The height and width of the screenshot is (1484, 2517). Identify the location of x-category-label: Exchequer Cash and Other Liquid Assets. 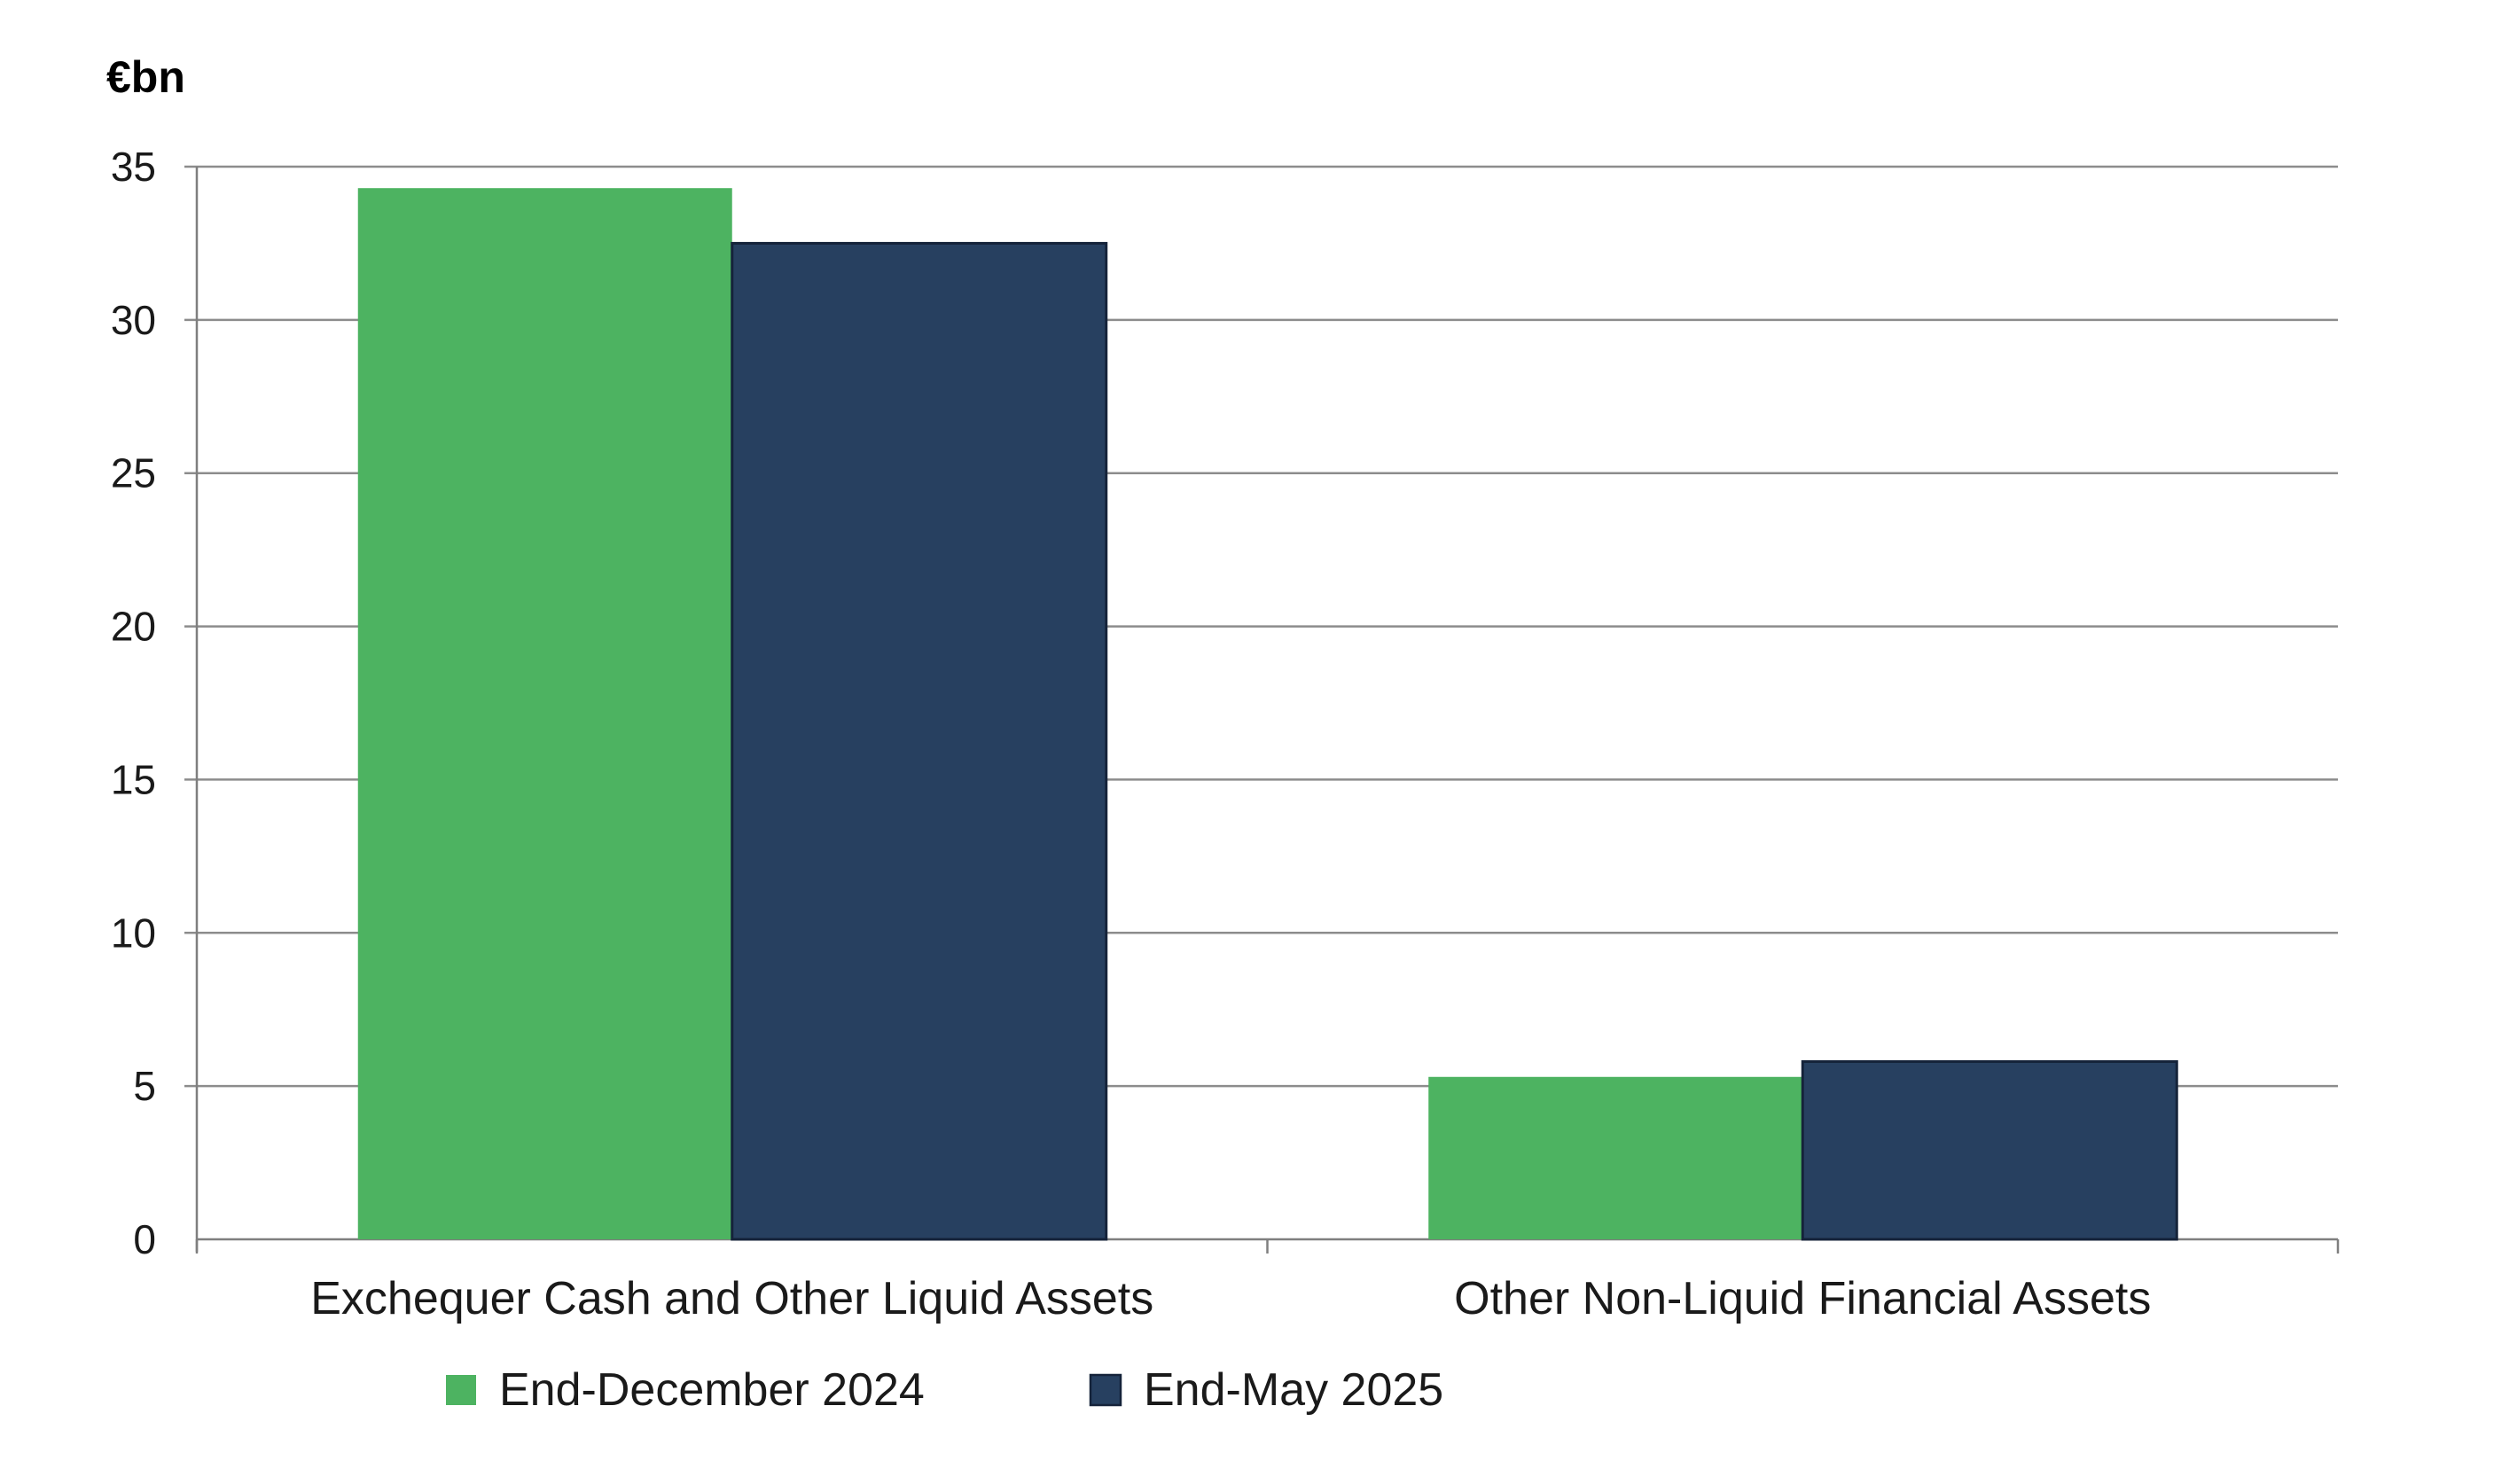
(731, 1298).